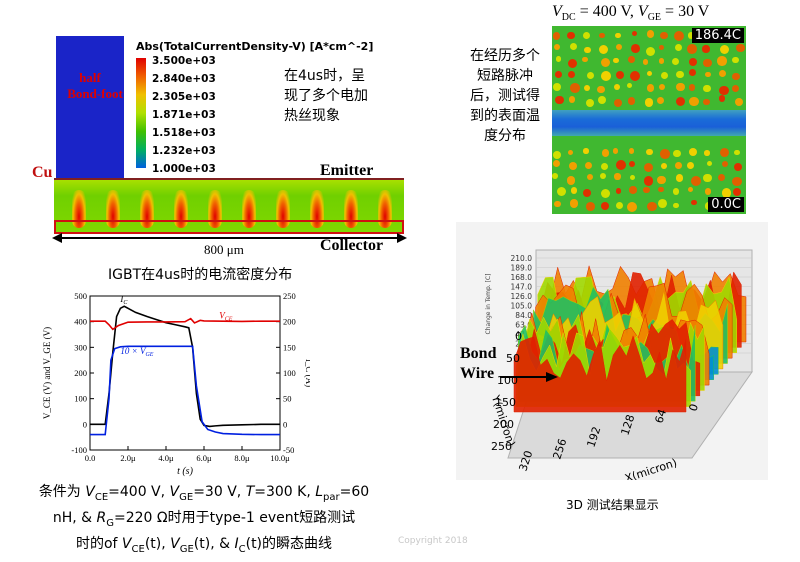 The image size is (800, 562). What do you see at coordinates (289, 296) in the screenshot?
I see `y-right-tick-label: 250` at bounding box center [289, 296].